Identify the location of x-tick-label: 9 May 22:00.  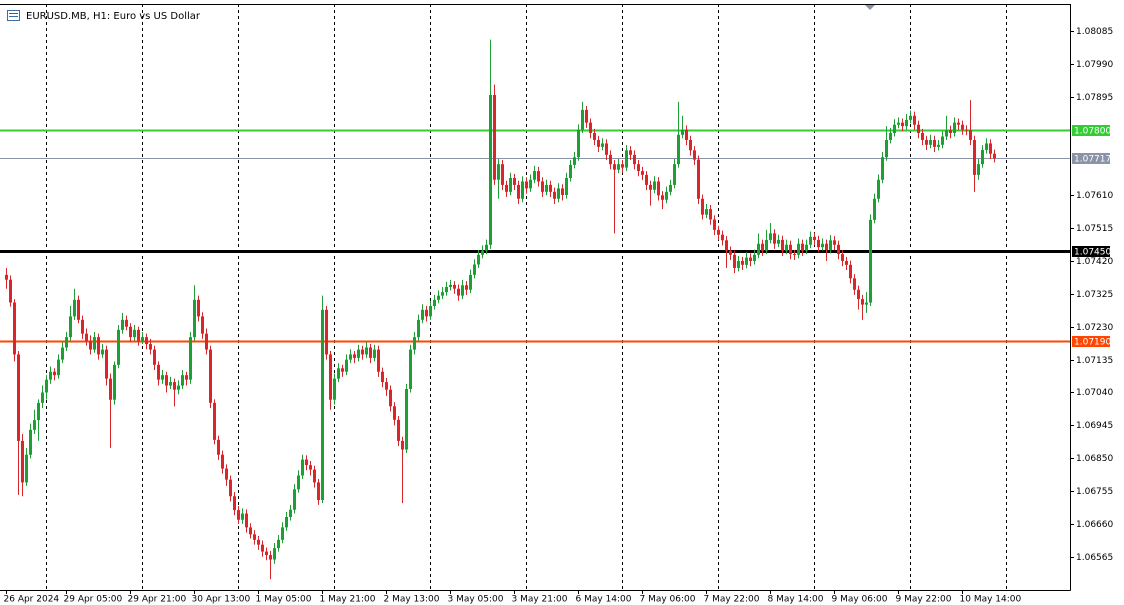
(924, 600).